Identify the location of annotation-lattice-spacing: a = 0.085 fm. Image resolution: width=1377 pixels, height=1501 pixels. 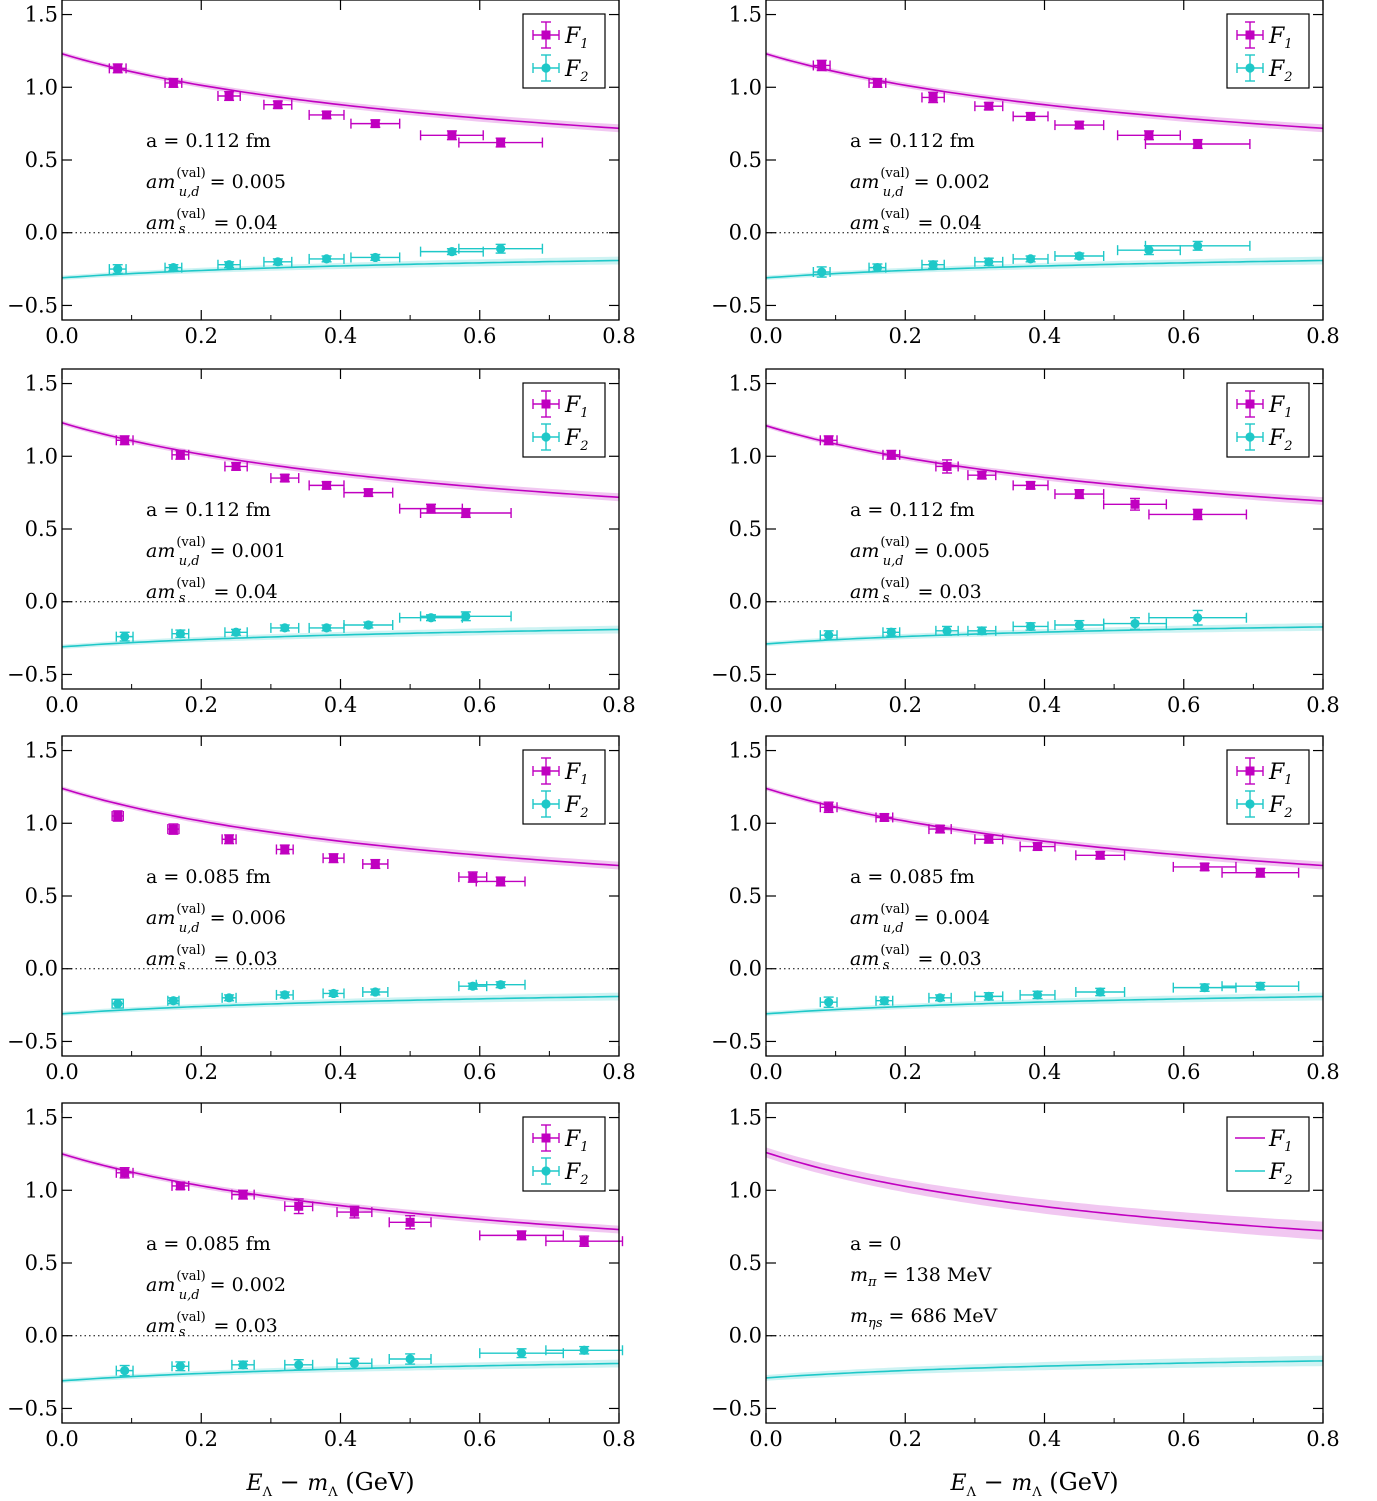
(208, 1244).